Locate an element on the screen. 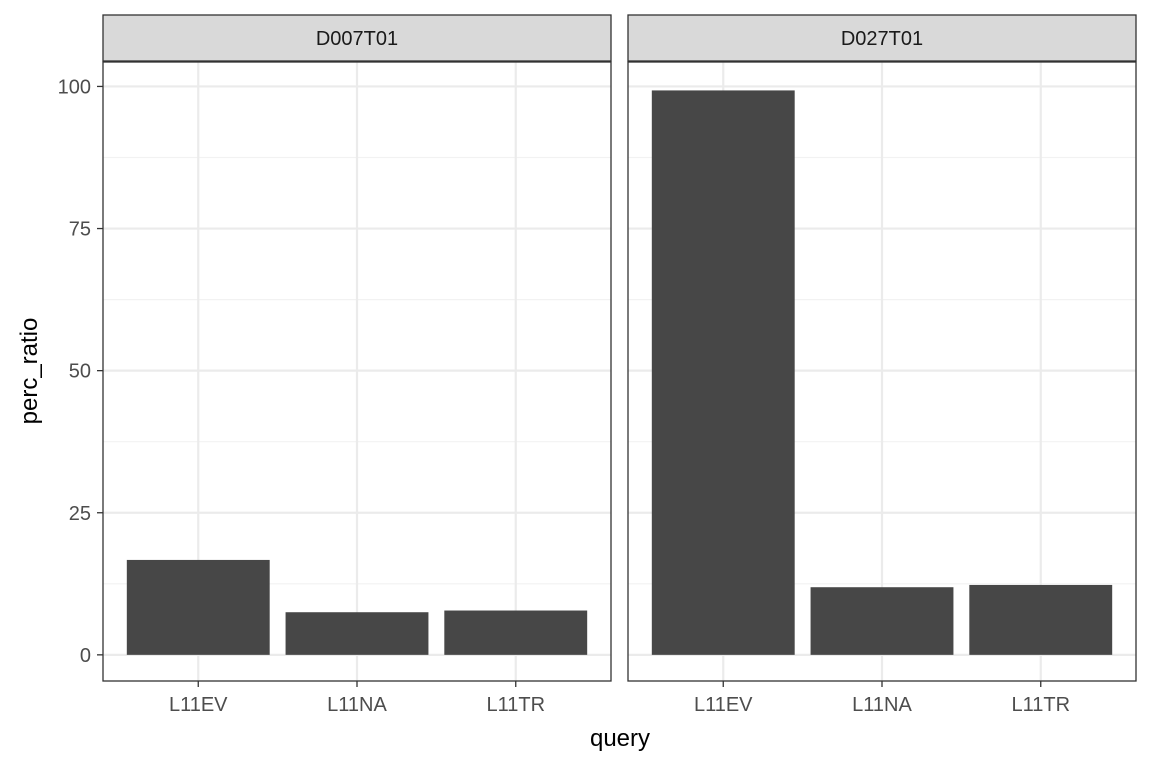 The height and width of the screenshot is (768, 1152). bar-D027T01-L11TR is located at coordinates (1041, 619).